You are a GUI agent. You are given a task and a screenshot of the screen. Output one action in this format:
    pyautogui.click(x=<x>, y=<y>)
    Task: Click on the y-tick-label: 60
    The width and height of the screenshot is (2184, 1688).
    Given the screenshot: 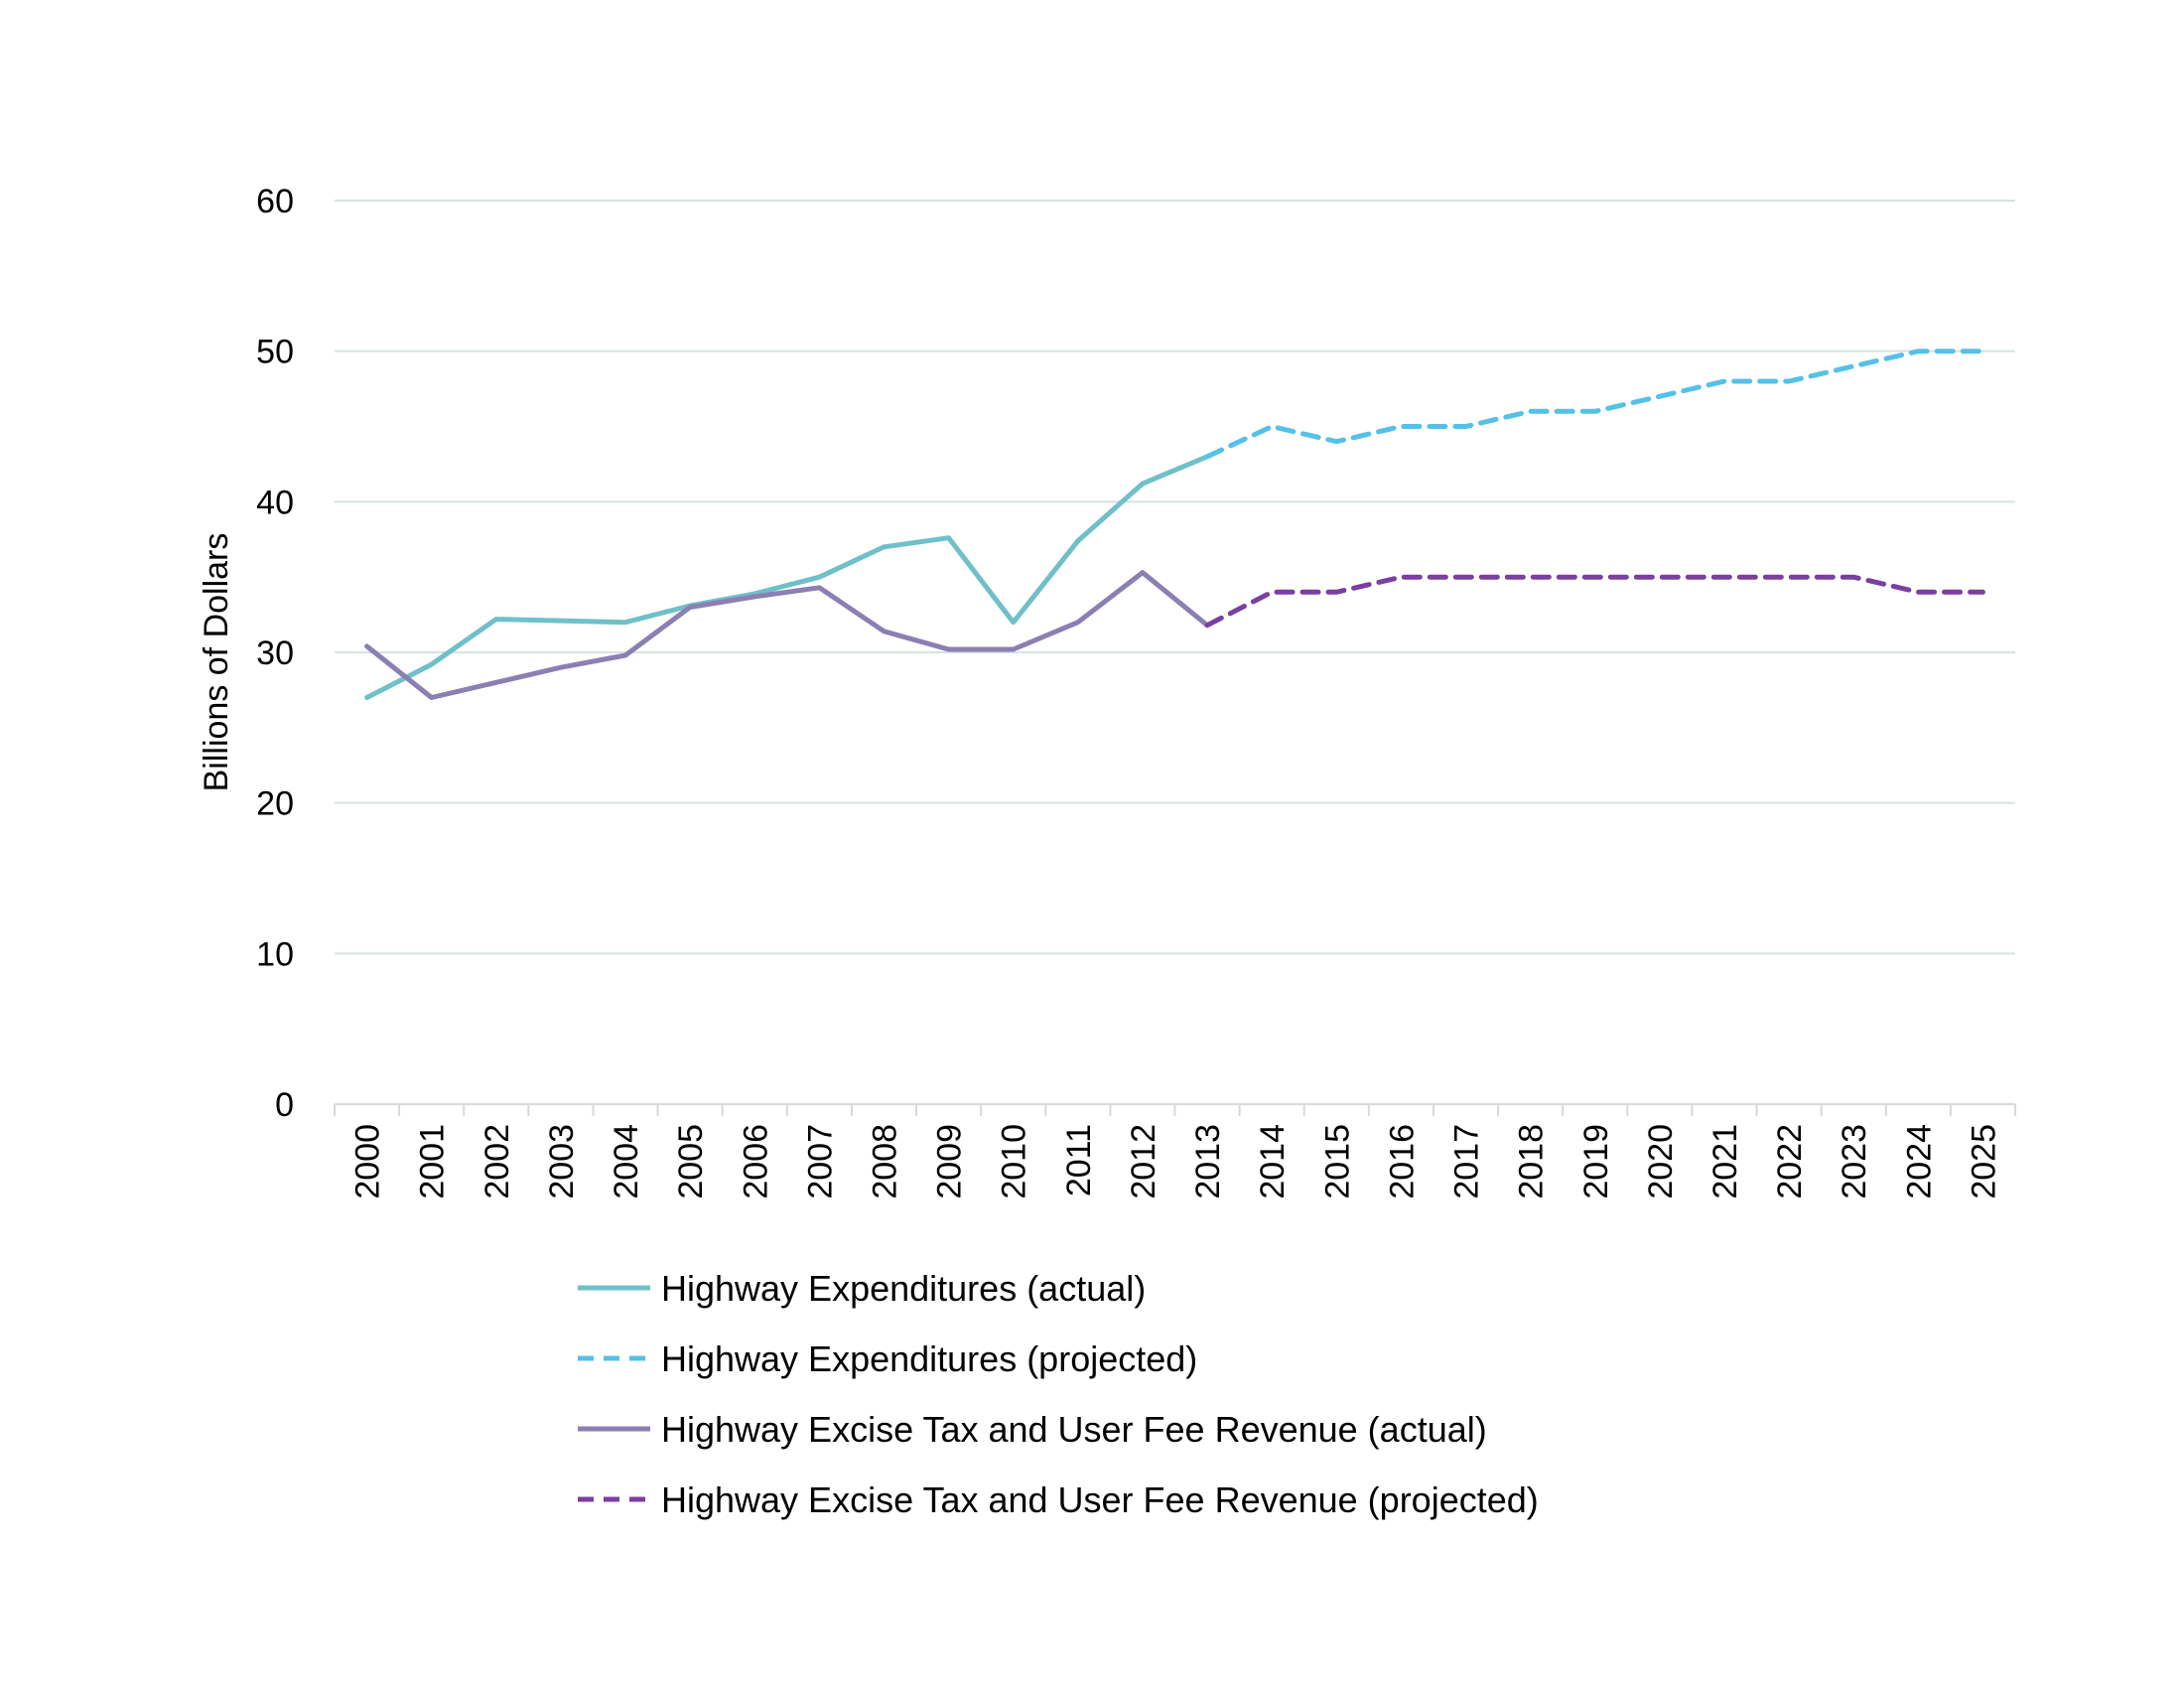 What is the action you would take?
    pyautogui.click(x=275, y=201)
    